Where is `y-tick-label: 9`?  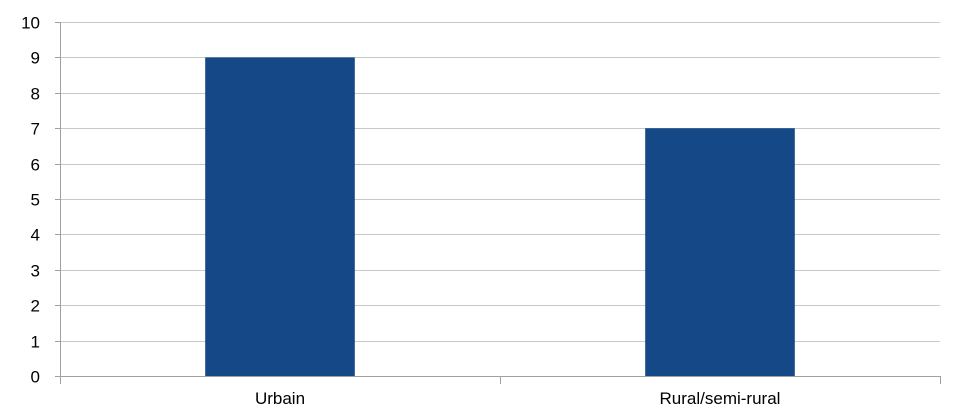
y-tick-label: 9 is located at coordinates (35, 58).